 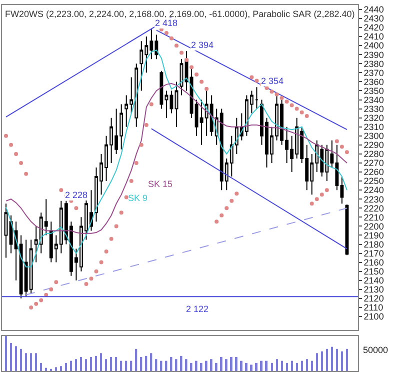 What do you see at coordinates (374, 27) in the screenshot?
I see `y-tick-label: 2420` at bounding box center [374, 27].